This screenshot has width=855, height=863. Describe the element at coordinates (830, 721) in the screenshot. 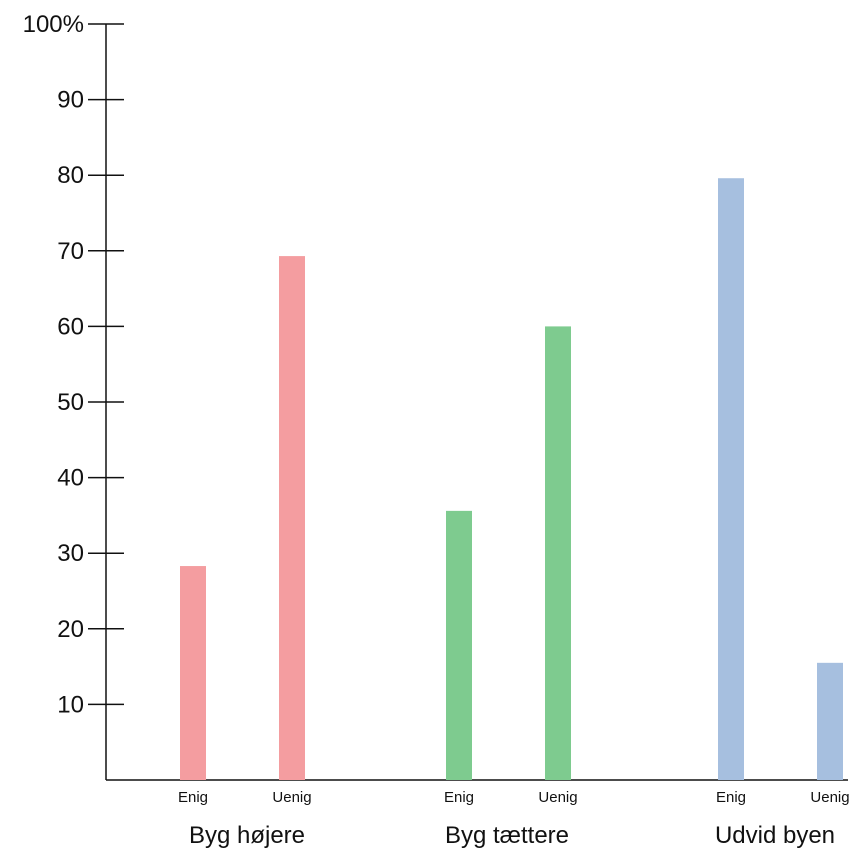

I see `bar-3-uenig` at that location.